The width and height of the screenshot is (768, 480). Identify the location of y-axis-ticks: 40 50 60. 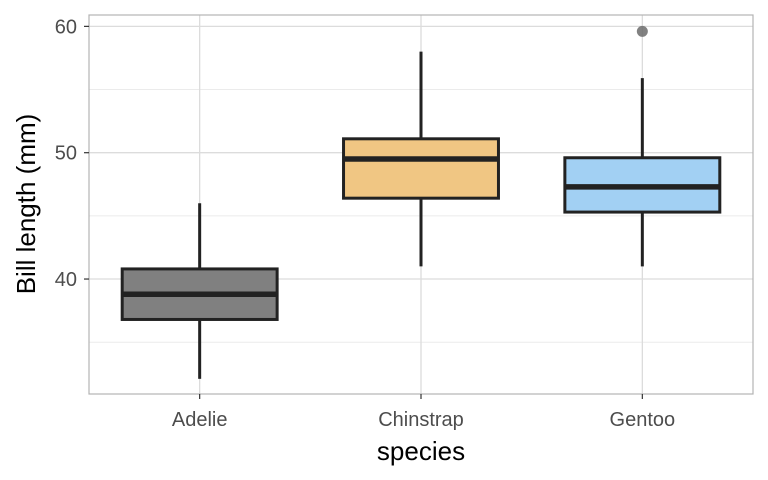
(72, 153).